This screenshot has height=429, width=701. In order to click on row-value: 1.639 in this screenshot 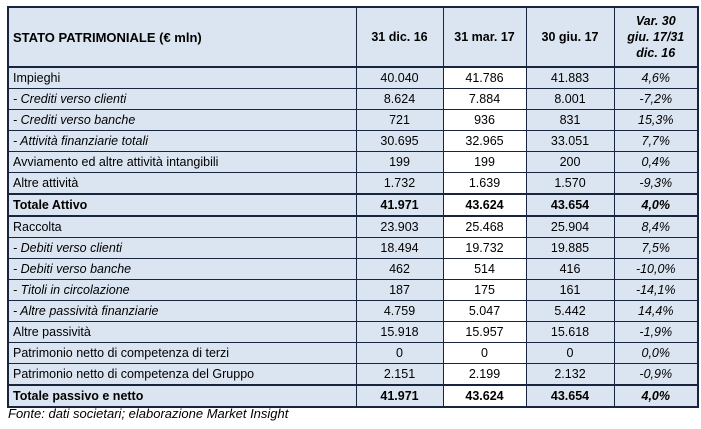, I will do `click(484, 183)`.